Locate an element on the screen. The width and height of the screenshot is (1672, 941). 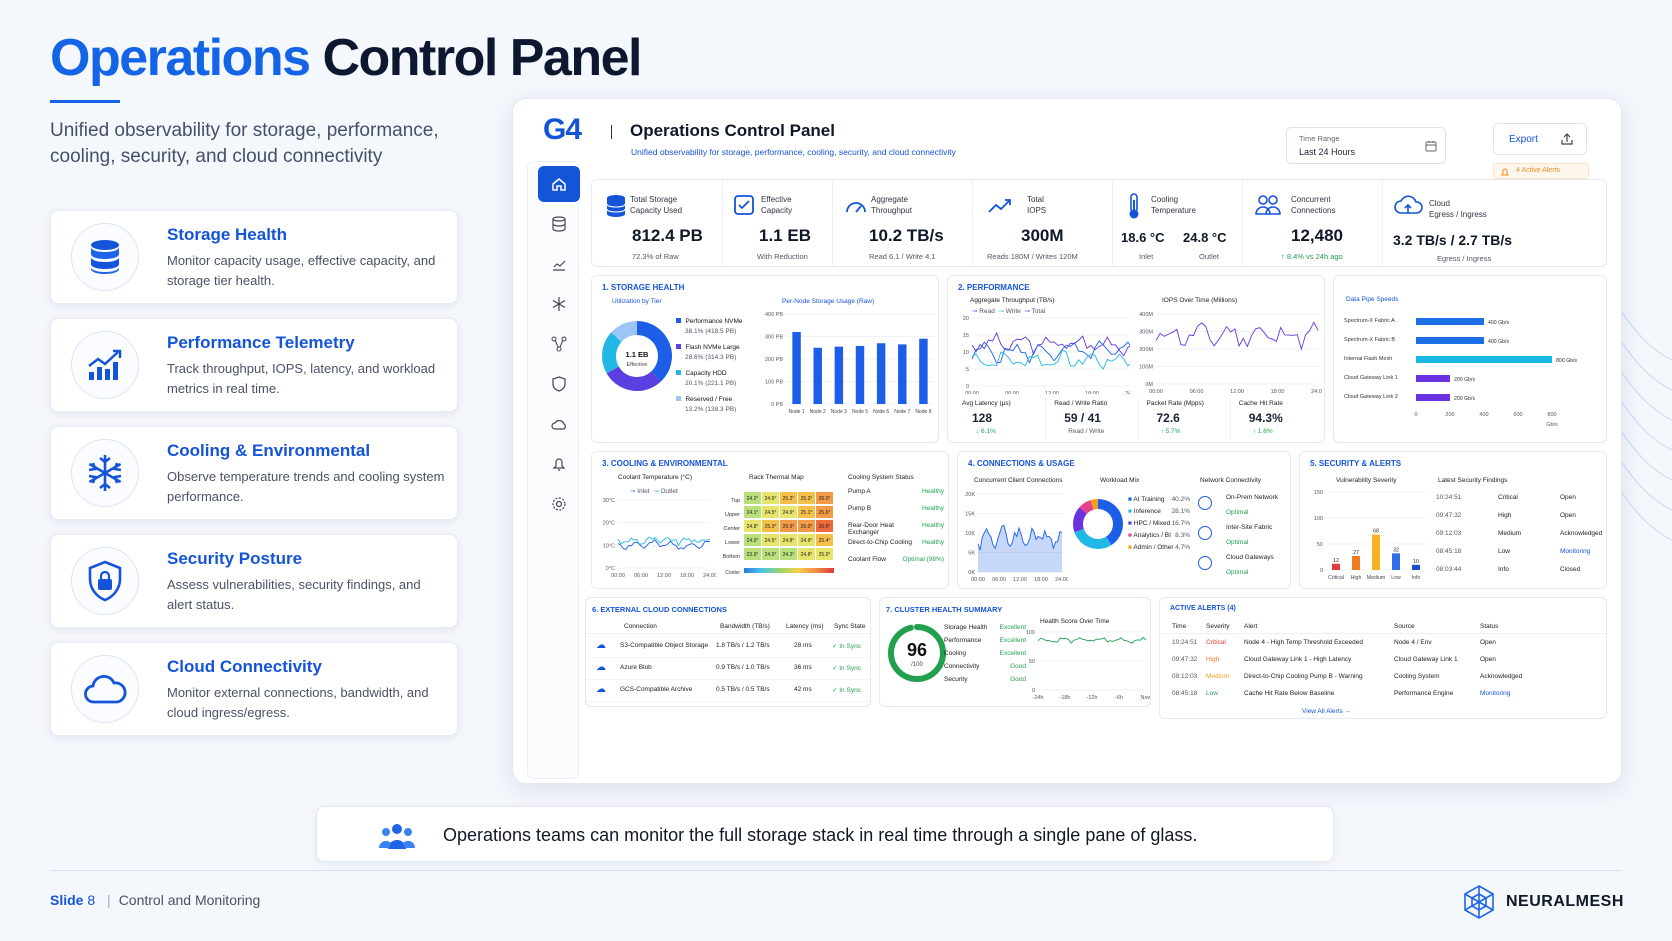
pipe-value: 200 Gb/s is located at coordinates (1464, 380).